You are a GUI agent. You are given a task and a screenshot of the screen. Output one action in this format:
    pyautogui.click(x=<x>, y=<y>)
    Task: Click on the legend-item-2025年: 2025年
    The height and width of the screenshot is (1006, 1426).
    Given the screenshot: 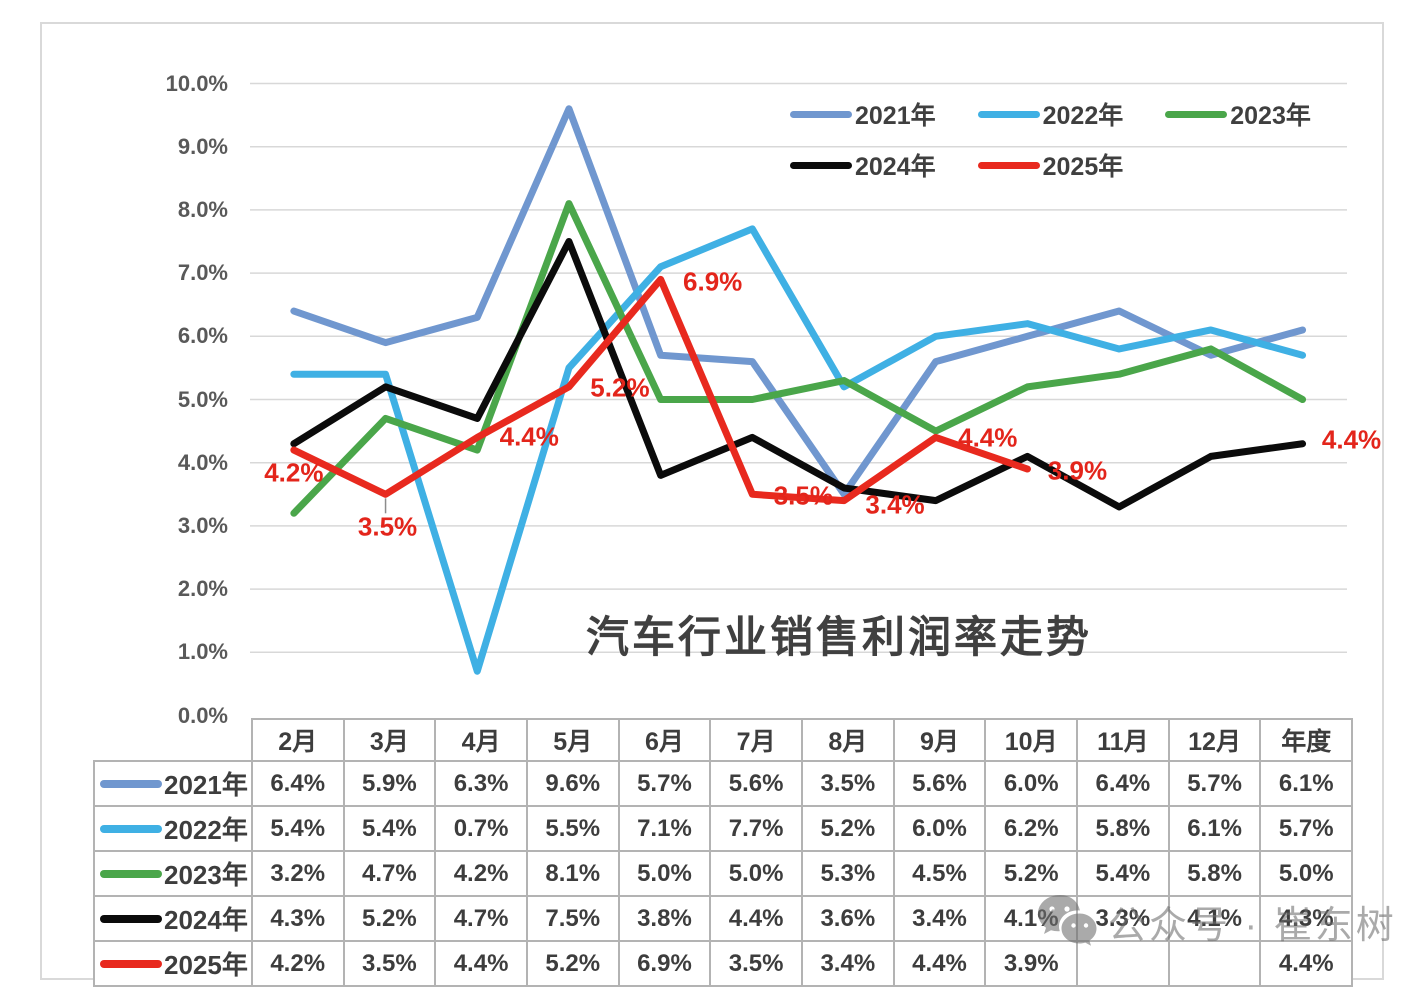 What is the action you would take?
    pyautogui.click(x=1050, y=165)
    